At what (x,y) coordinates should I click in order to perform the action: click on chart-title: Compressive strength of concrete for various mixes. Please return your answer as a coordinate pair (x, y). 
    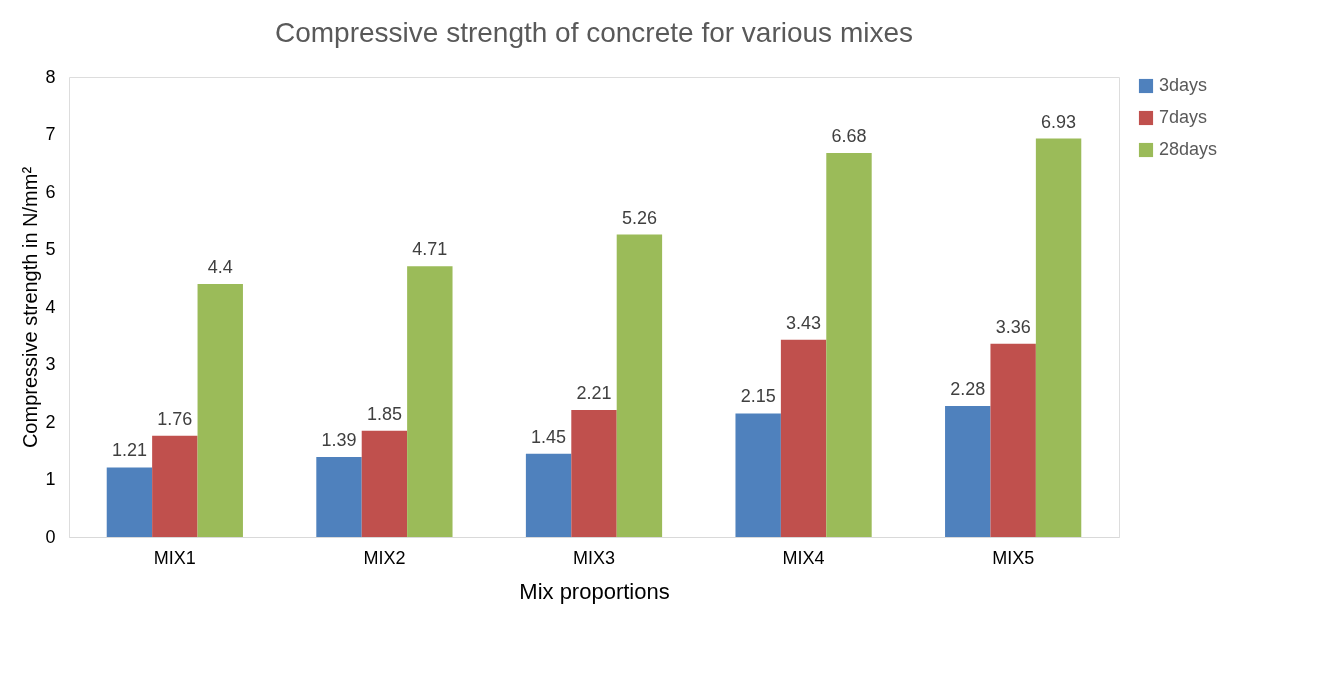
    Looking at the image, I should click on (594, 32).